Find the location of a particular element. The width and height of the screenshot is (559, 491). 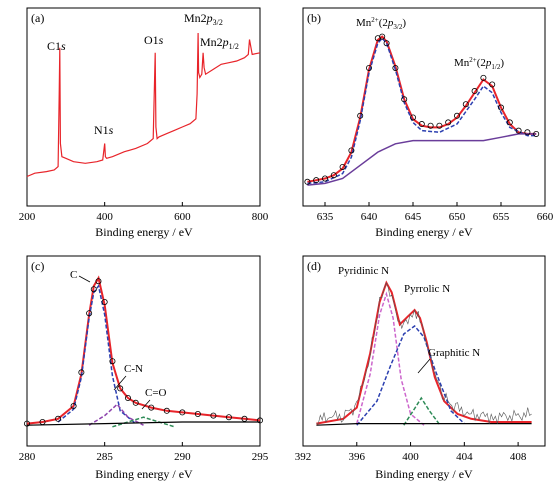

component-label-cn: C-N is located at coordinates (133, 369).